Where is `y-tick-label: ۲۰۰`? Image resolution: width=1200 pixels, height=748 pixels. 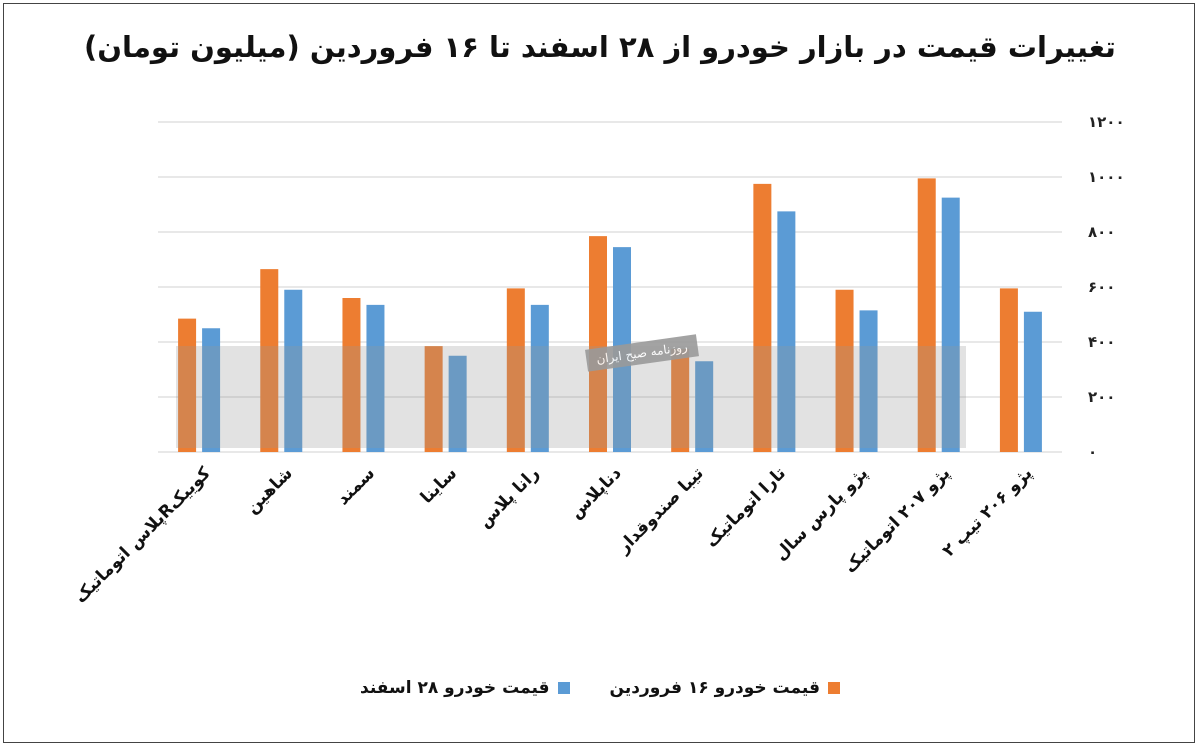
y-tick-label: ۲۰۰ is located at coordinates (1101, 397).